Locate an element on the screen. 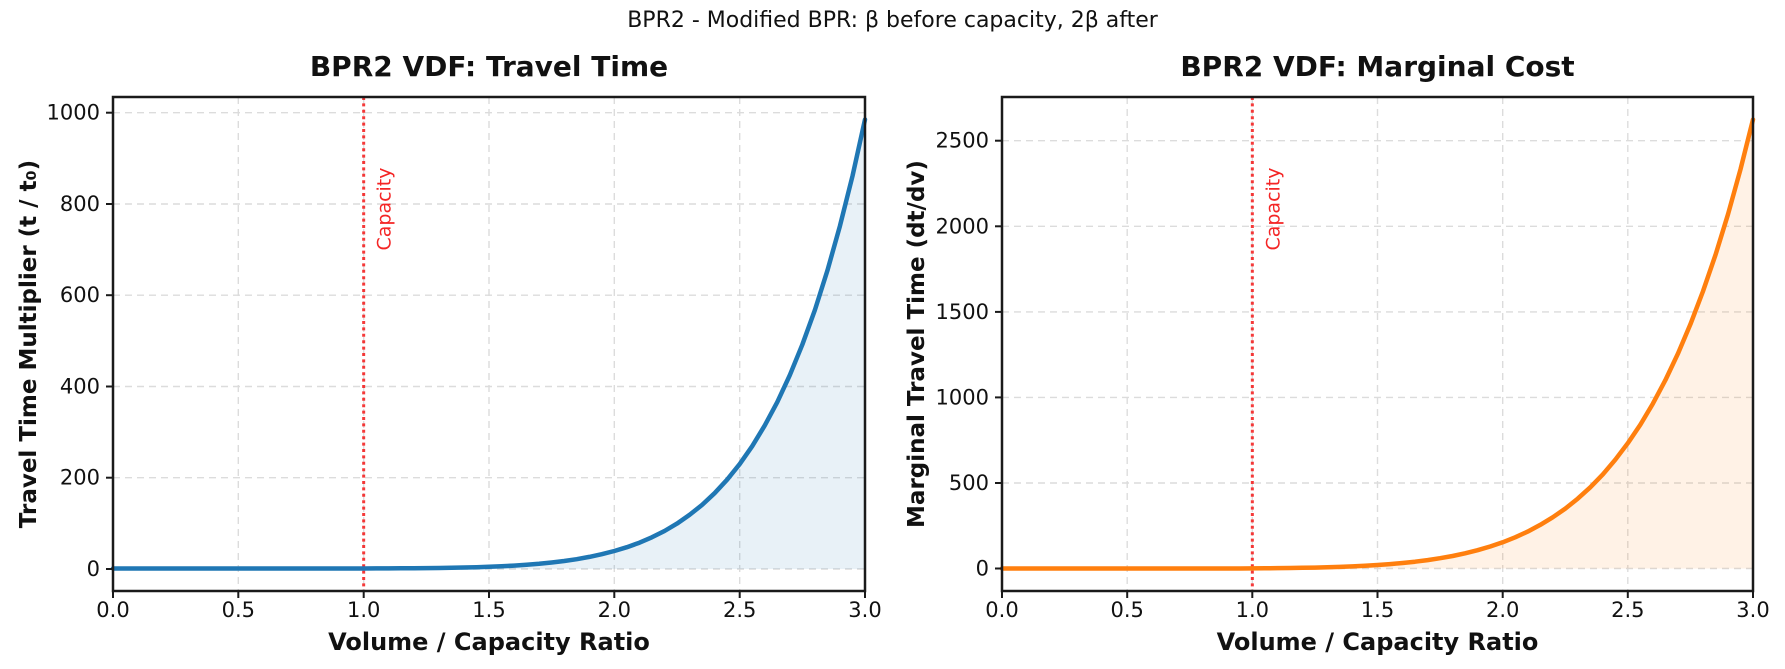 Image resolution: width=1785 pixels, height=669 pixels. y-tick-label: 500 is located at coordinates (969, 483).